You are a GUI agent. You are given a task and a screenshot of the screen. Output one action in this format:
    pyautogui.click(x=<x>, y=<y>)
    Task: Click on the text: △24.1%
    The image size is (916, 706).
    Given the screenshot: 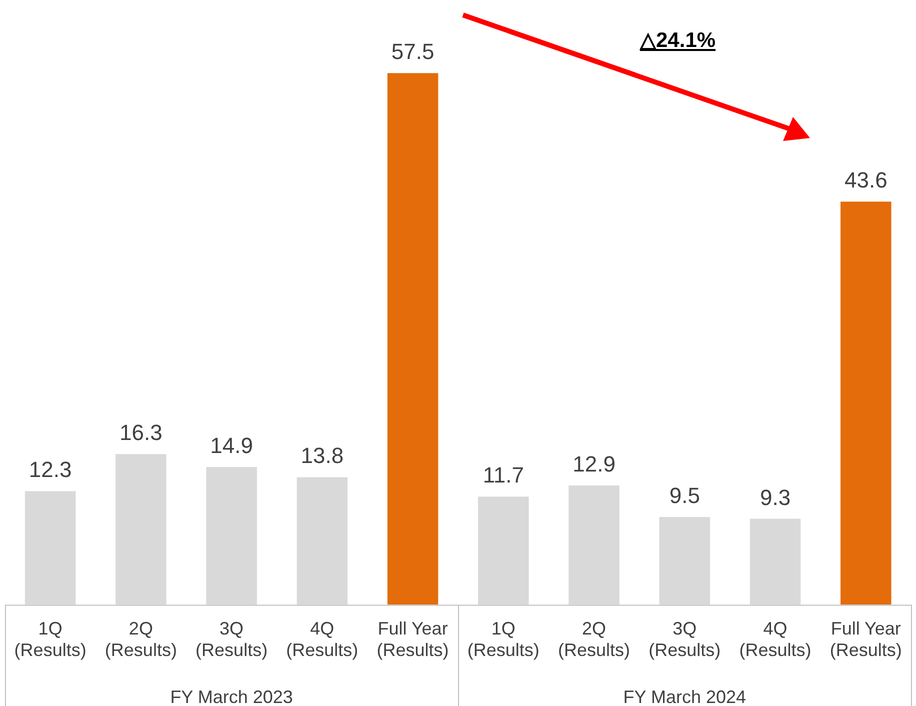 What is the action you would take?
    pyautogui.click(x=678, y=40)
    